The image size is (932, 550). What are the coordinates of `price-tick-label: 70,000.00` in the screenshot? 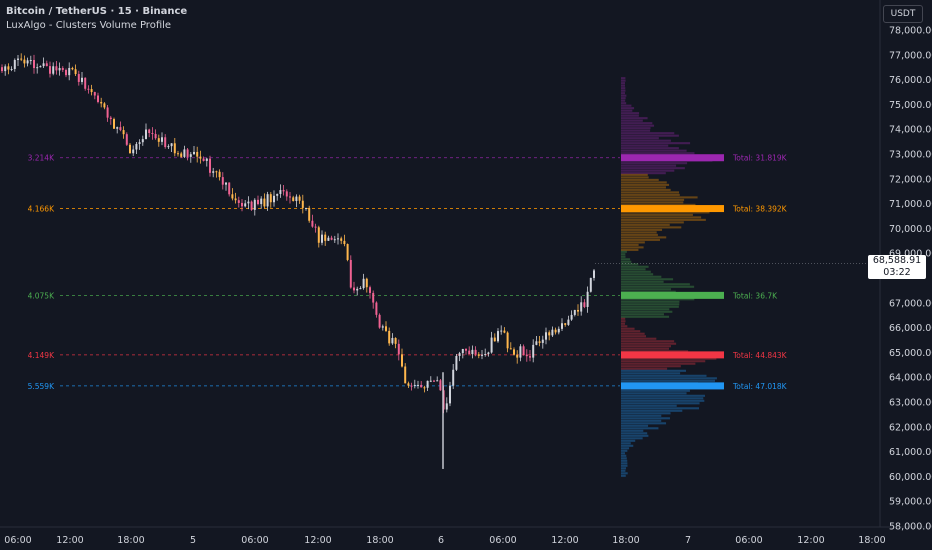 It's located at (910, 229).